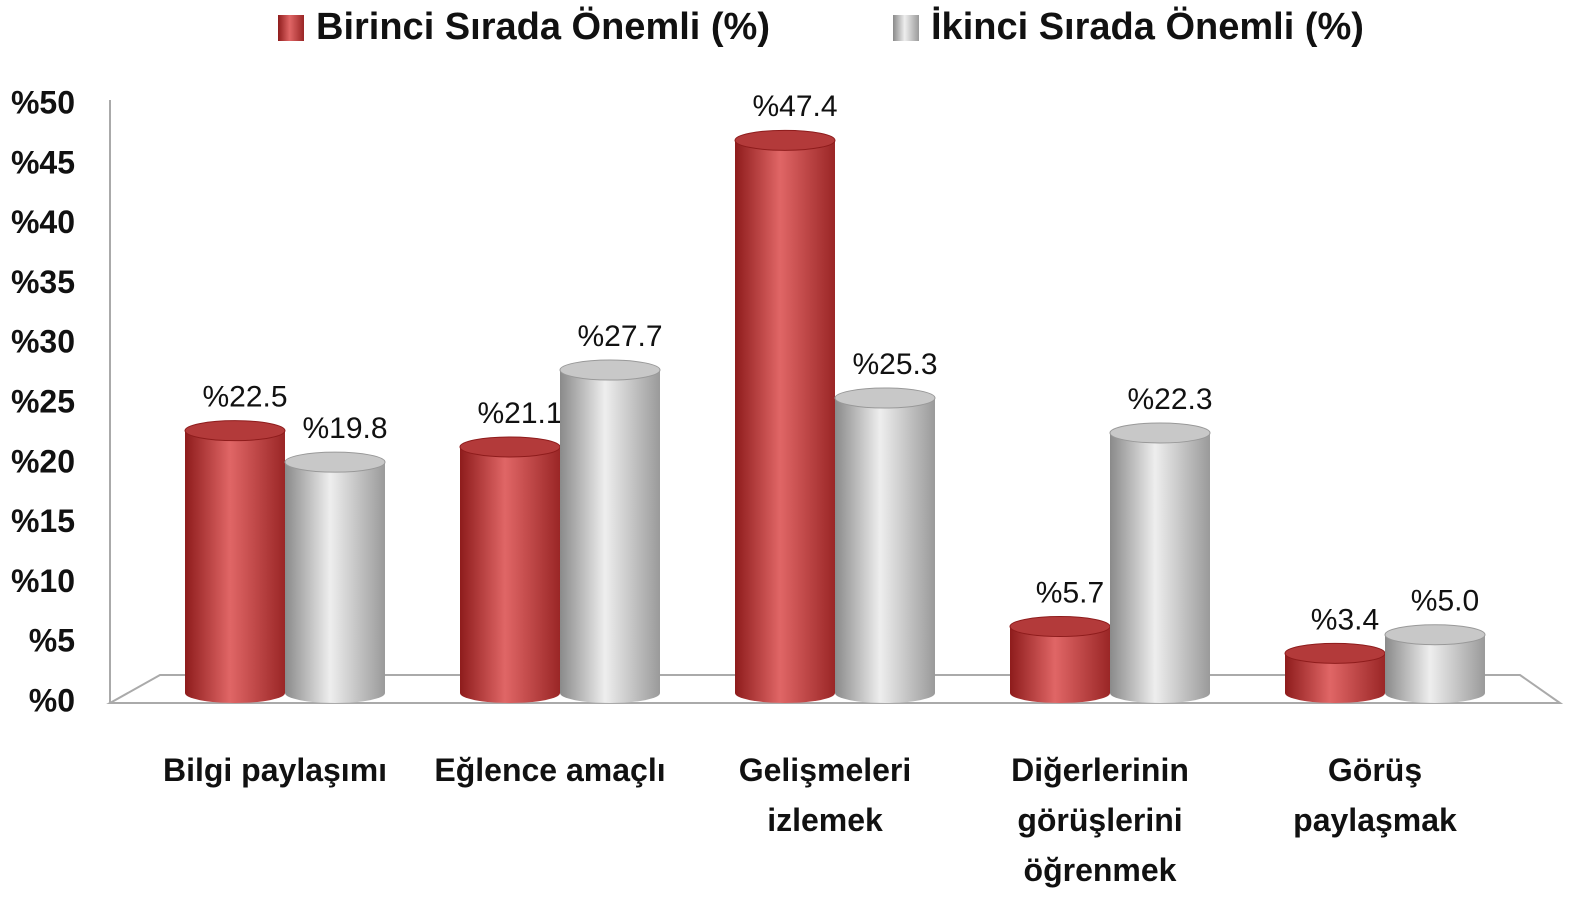 The width and height of the screenshot is (1593, 910). Describe the element at coordinates (43, 401) in the screenshot. I see `y-tick-label: %25` at that location.